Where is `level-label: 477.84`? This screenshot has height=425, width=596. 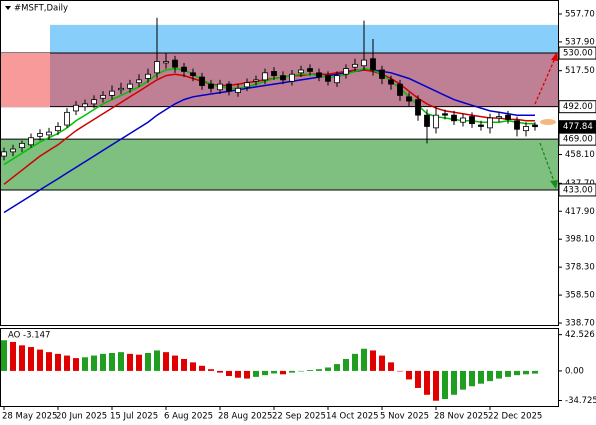 level-label: 477.84 is located at coordinates (578, 127).